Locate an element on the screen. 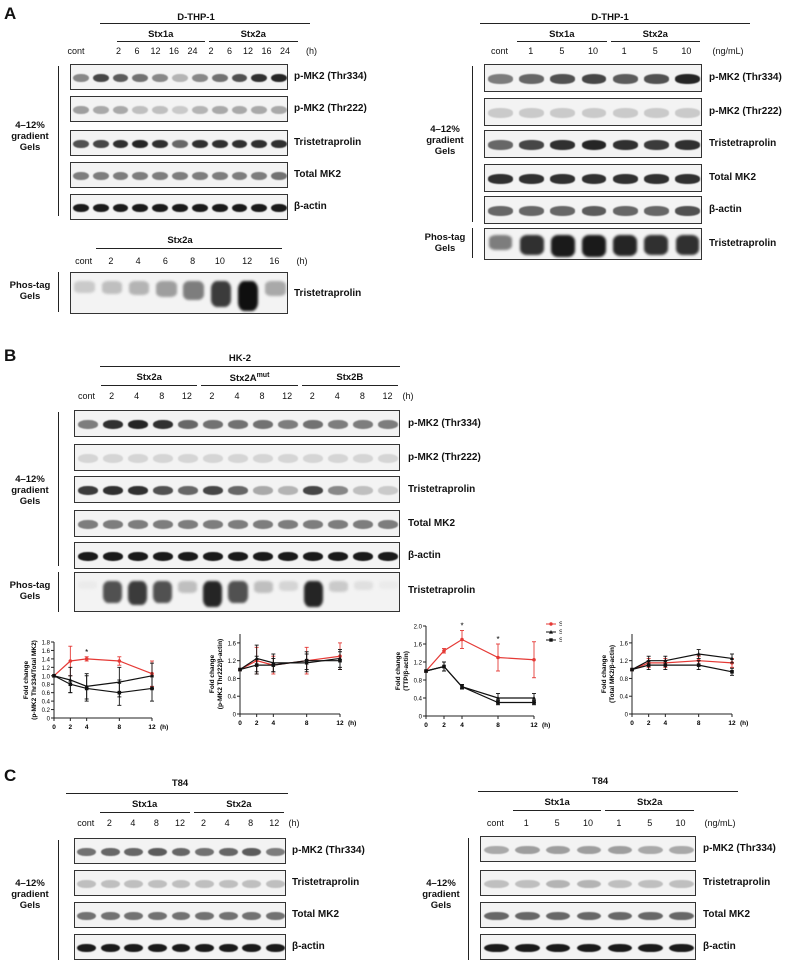 The width and height of the screenshot is (787, 962). y-tick-label: 0.4 is located at coordinates (46, 703).